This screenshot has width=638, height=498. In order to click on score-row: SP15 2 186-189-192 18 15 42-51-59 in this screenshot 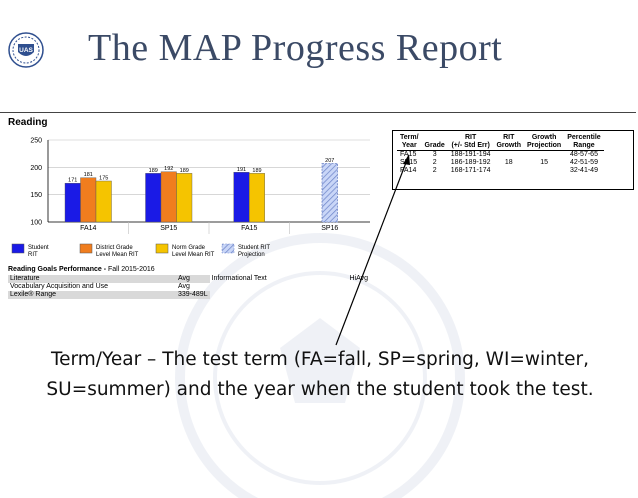, I will do `click(500, 163)`.